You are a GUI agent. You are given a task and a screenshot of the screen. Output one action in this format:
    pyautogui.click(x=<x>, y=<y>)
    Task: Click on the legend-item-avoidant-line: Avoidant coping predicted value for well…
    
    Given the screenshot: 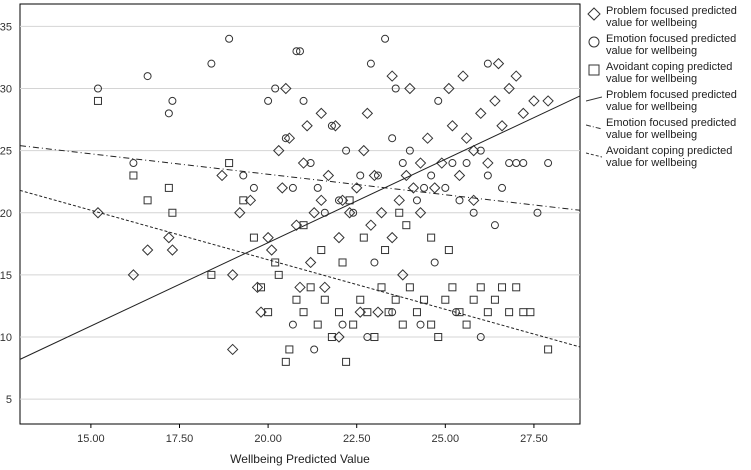 What is the action you would take?
    pyautogui.click(x=668, y=157)
    